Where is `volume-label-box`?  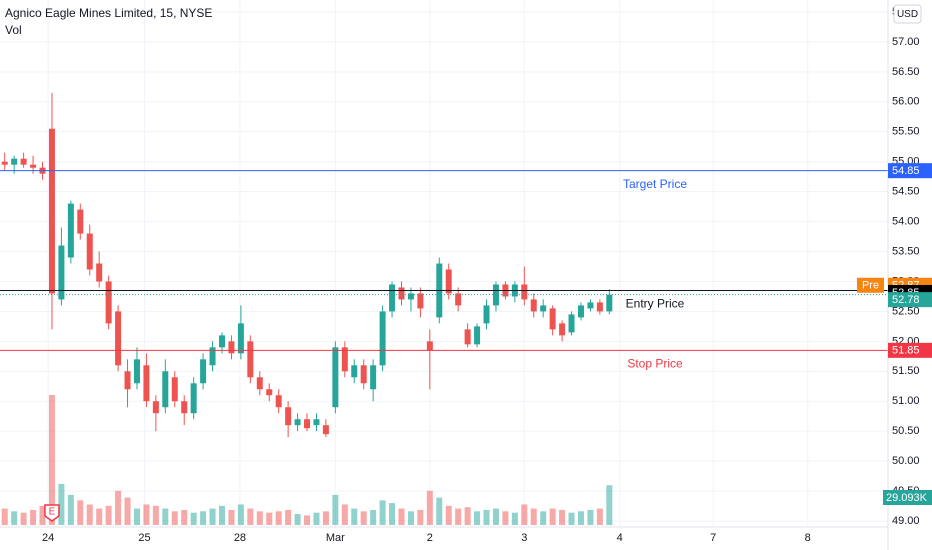 volume-label-box is located at coordinates (907, 497).